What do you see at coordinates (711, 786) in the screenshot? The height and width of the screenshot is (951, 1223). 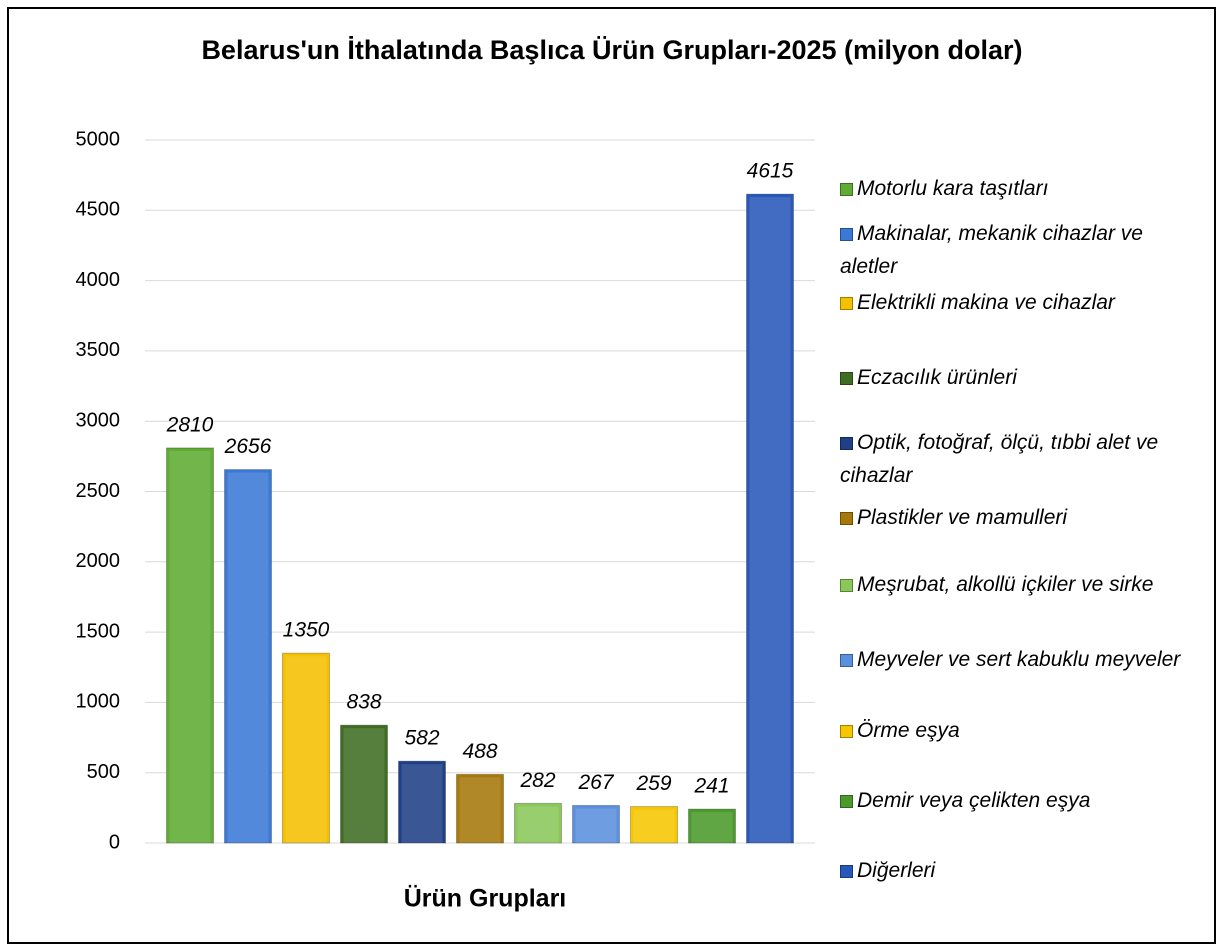 I see `data-label: 241` at bounding box center [711, 786].